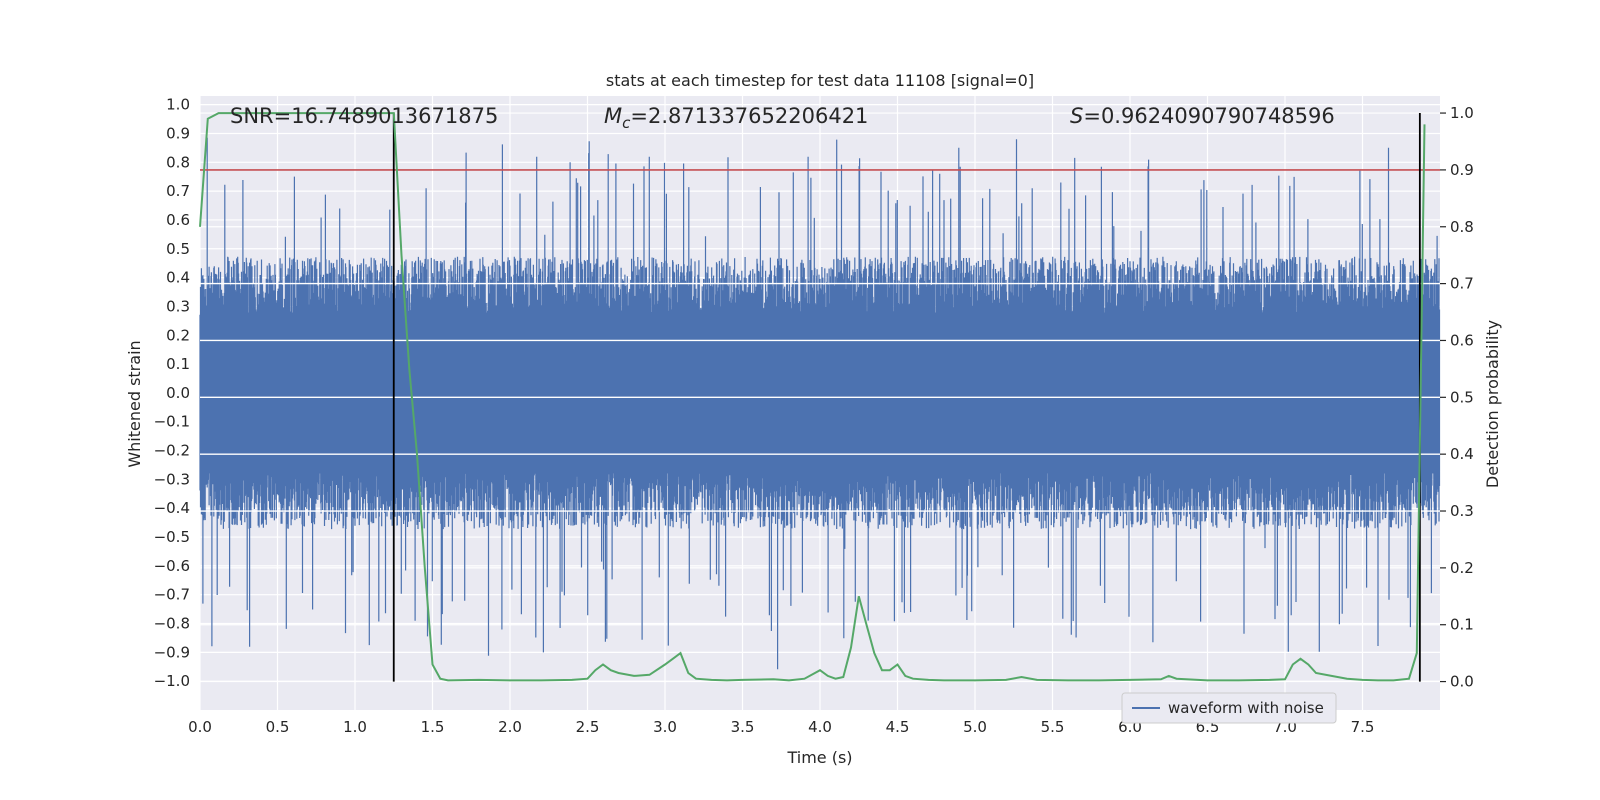 This screenshot has width=1600, height=800. What do you see at coordinates (1462, 340) in the screenshot?
I see `y2-tick-label: 0.6` at bounding box center [1462, 340].